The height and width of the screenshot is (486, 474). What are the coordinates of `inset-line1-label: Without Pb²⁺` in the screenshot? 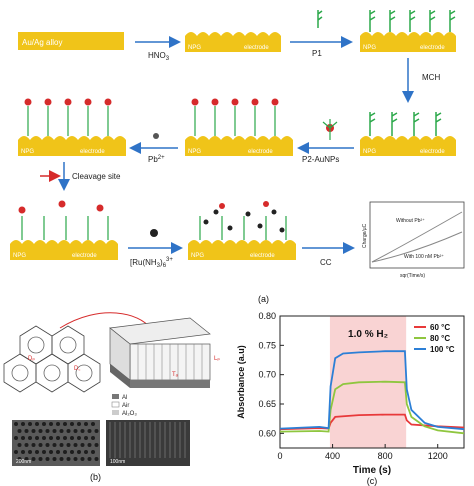 It's located at (410, 221).